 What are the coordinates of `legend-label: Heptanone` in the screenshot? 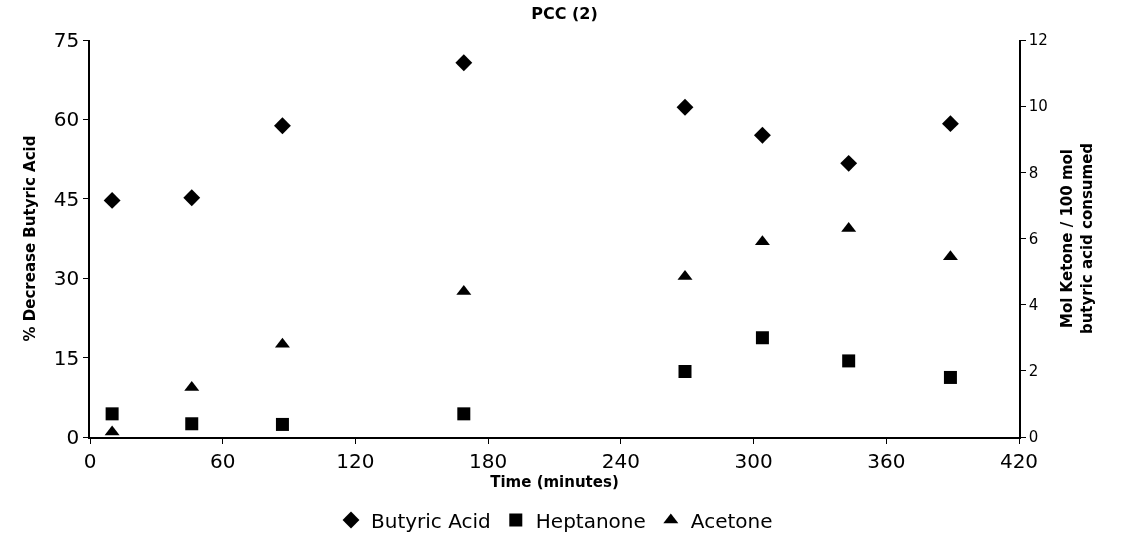 It's located at (590, 520).